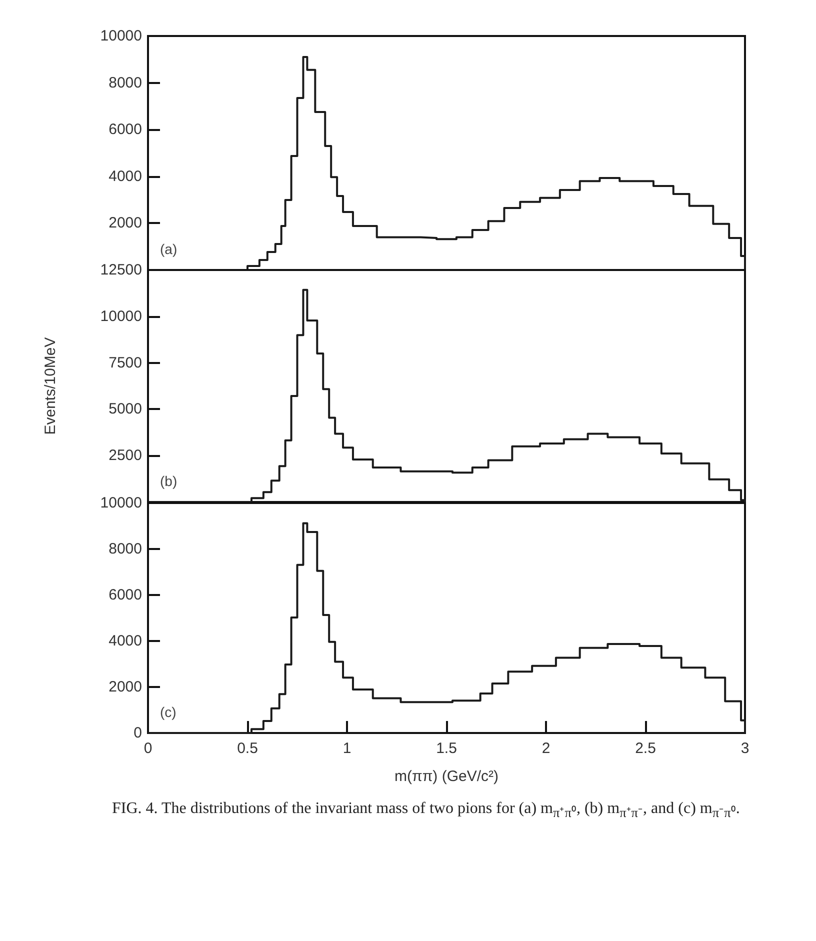 The width and height of the screenshot is (816, 941). I want to click on annotation: (b), so click(169, 481).